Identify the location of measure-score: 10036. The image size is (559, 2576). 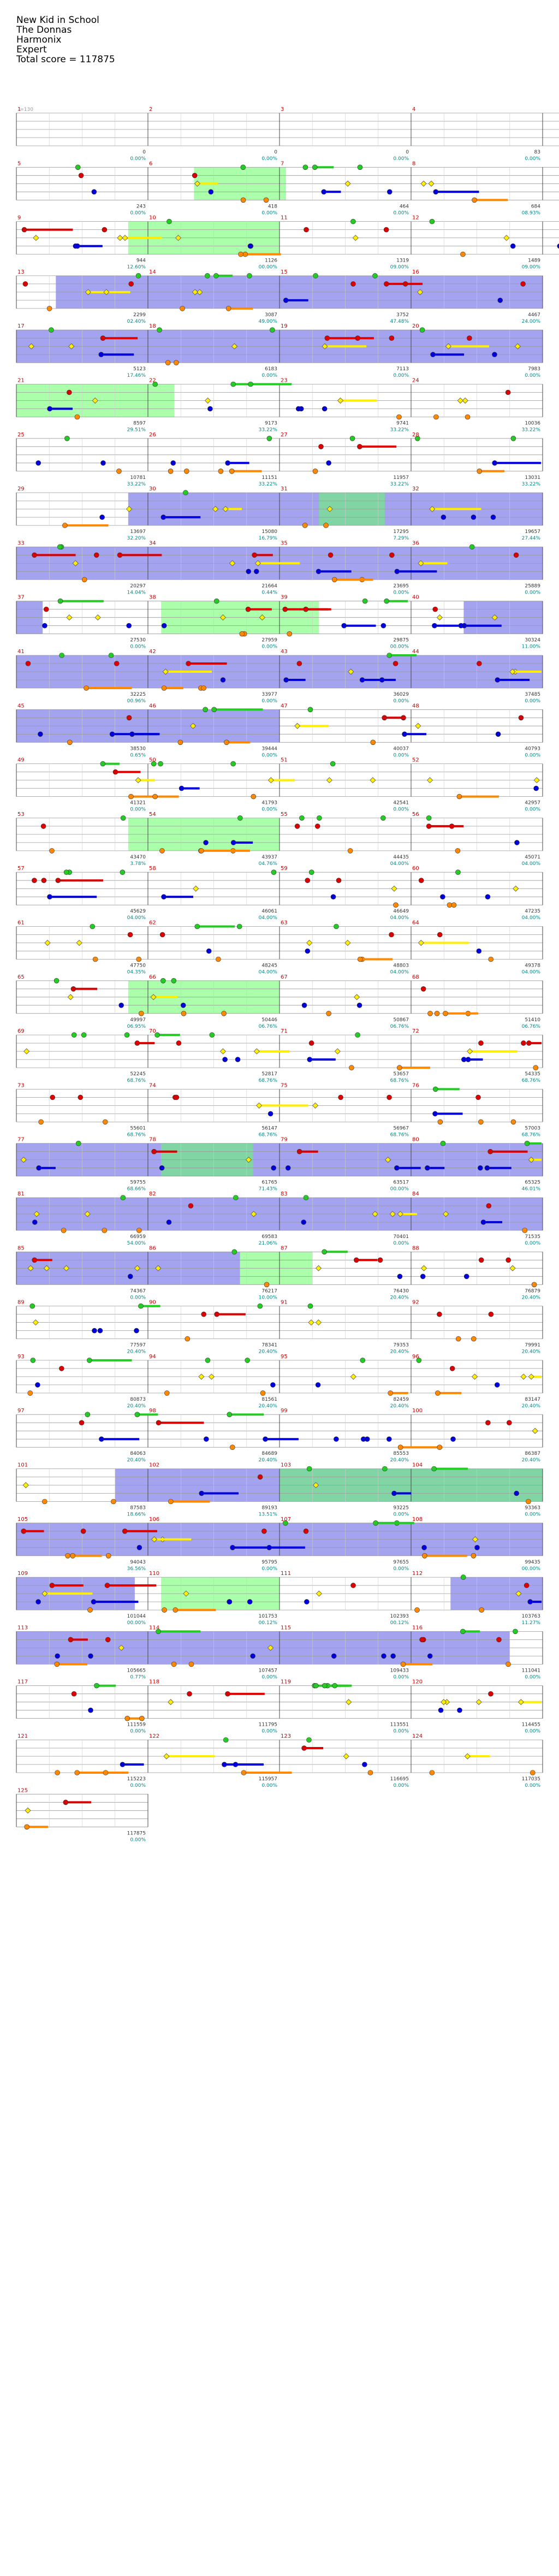
(532, 424).